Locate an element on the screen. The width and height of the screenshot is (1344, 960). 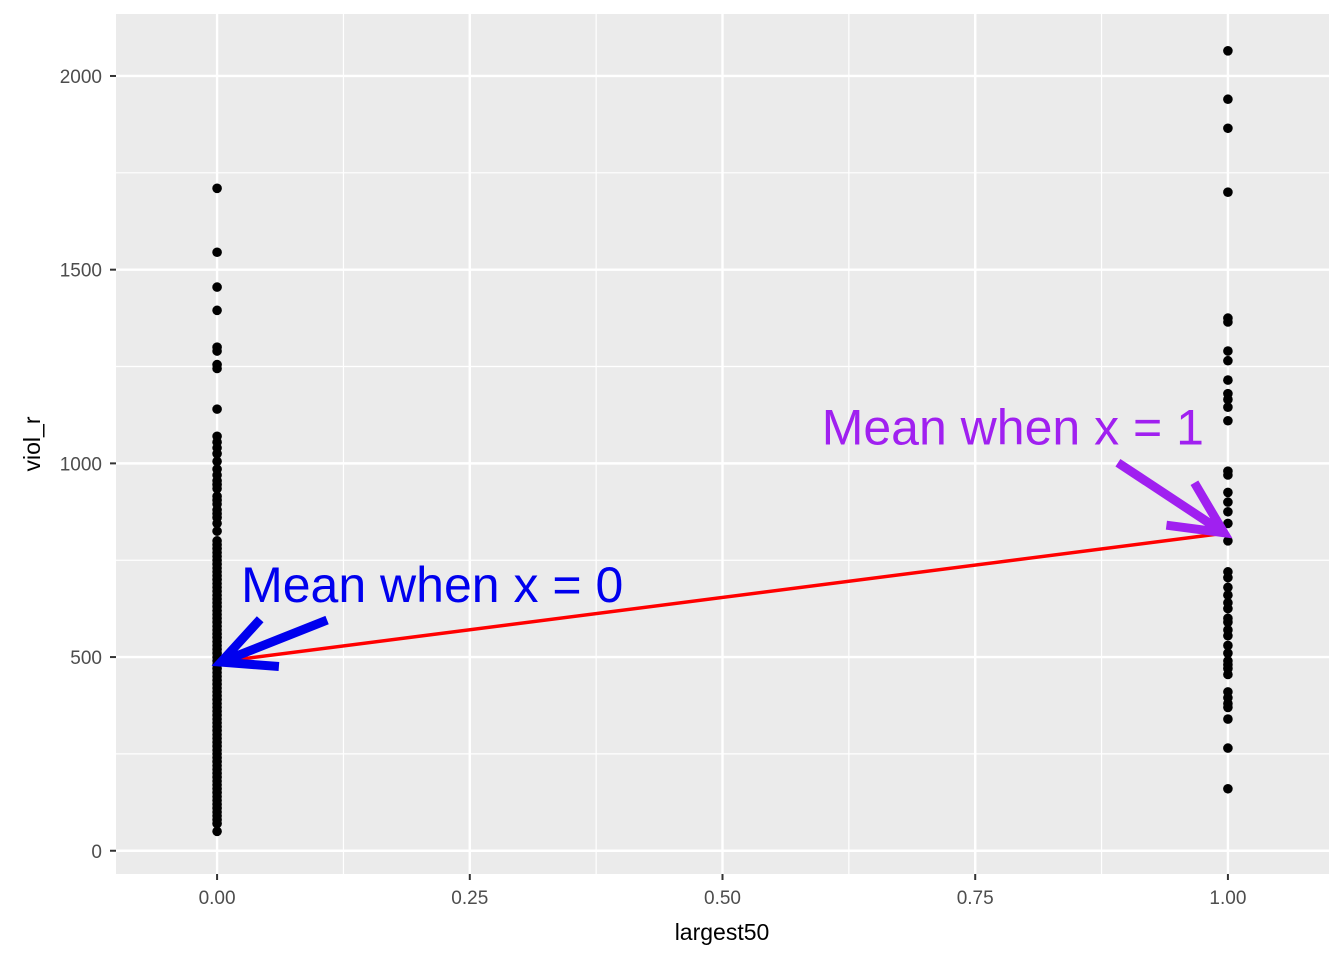
y-axis-title: viol_r is located at coordinates (32, 443).